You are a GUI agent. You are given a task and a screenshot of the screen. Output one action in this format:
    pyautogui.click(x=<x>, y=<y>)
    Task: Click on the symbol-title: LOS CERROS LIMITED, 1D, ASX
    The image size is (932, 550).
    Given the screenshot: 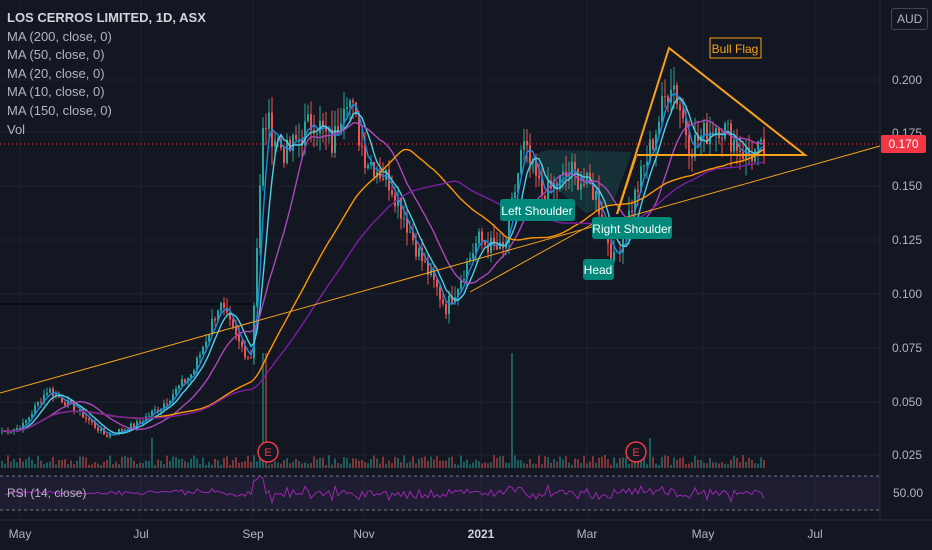 What is the action you would take?
    pyautogui.click(x=106, y=17)
    